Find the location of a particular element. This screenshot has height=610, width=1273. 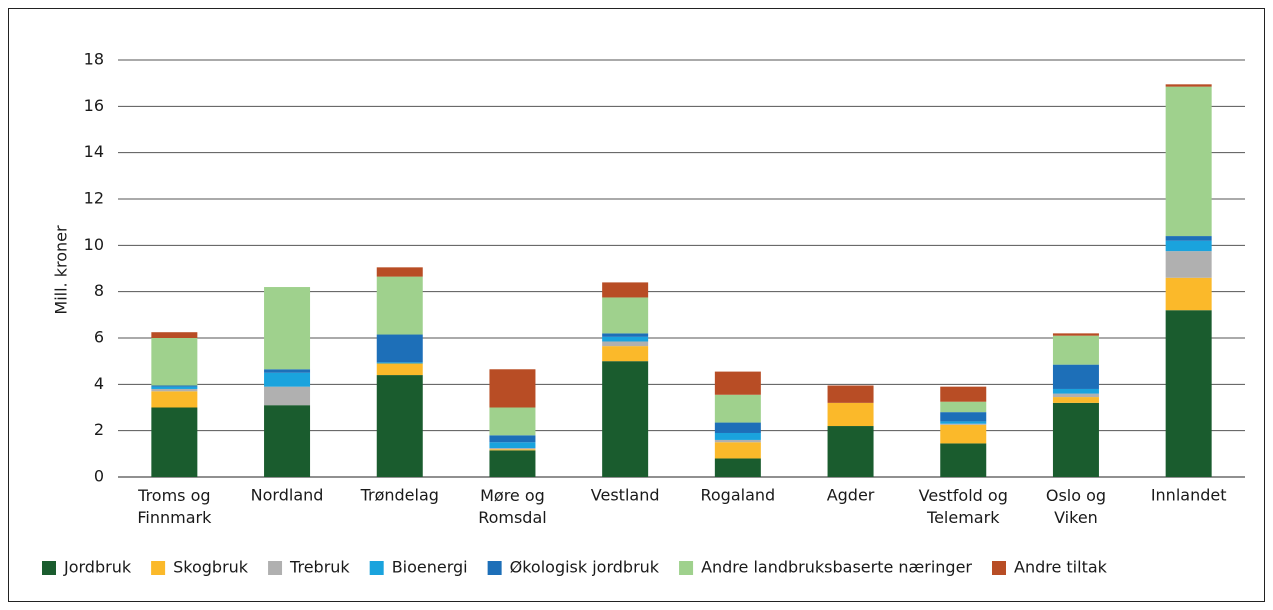

y-tick-label: 10 is located at coordinates (94, 244).